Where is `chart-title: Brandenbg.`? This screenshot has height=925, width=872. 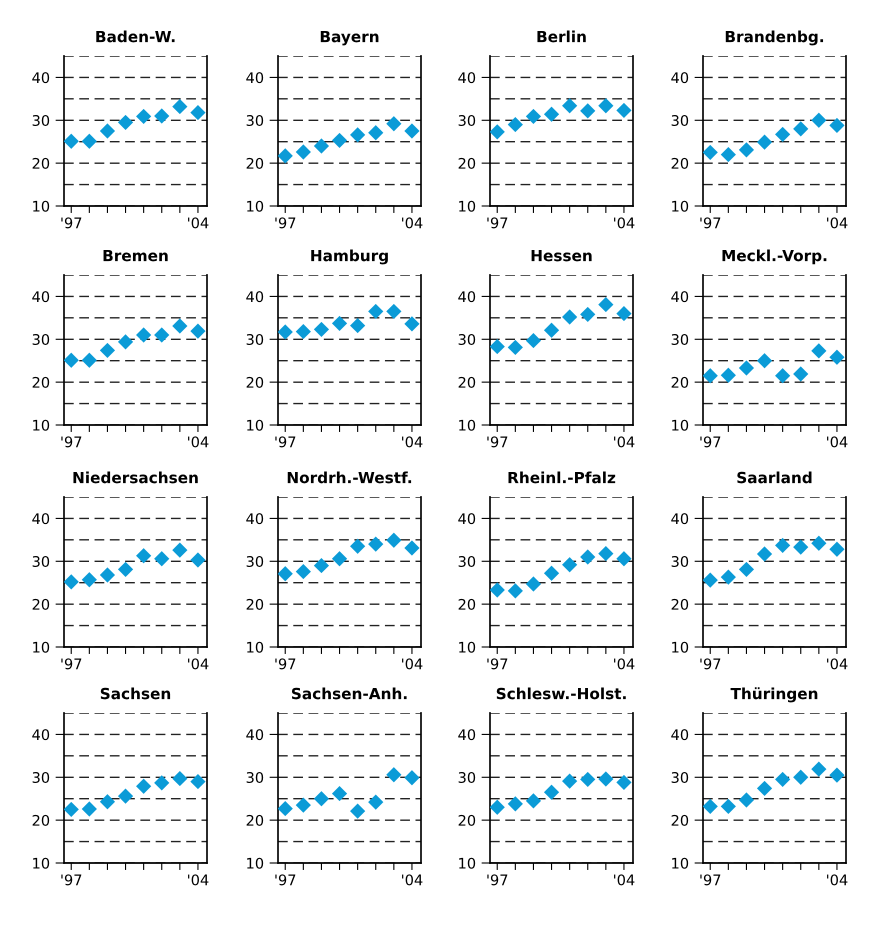
chart-title: Brandenbg. is located at coordinates (775, 38).